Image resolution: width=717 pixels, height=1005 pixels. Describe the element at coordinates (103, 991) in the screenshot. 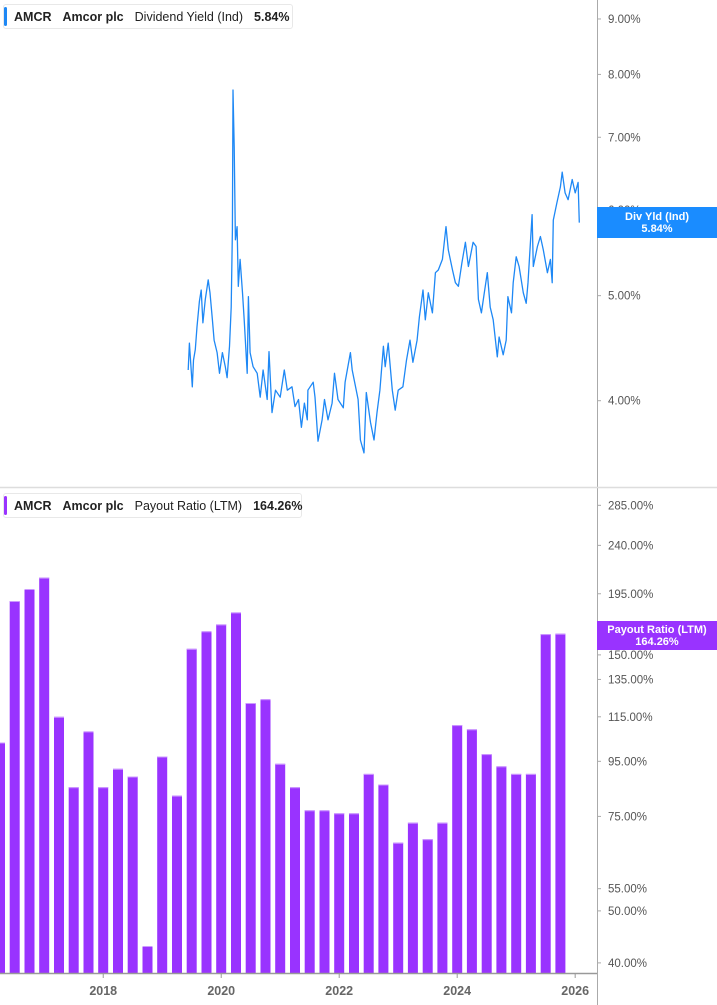

I see `x-tick-label: 2018` at that location.